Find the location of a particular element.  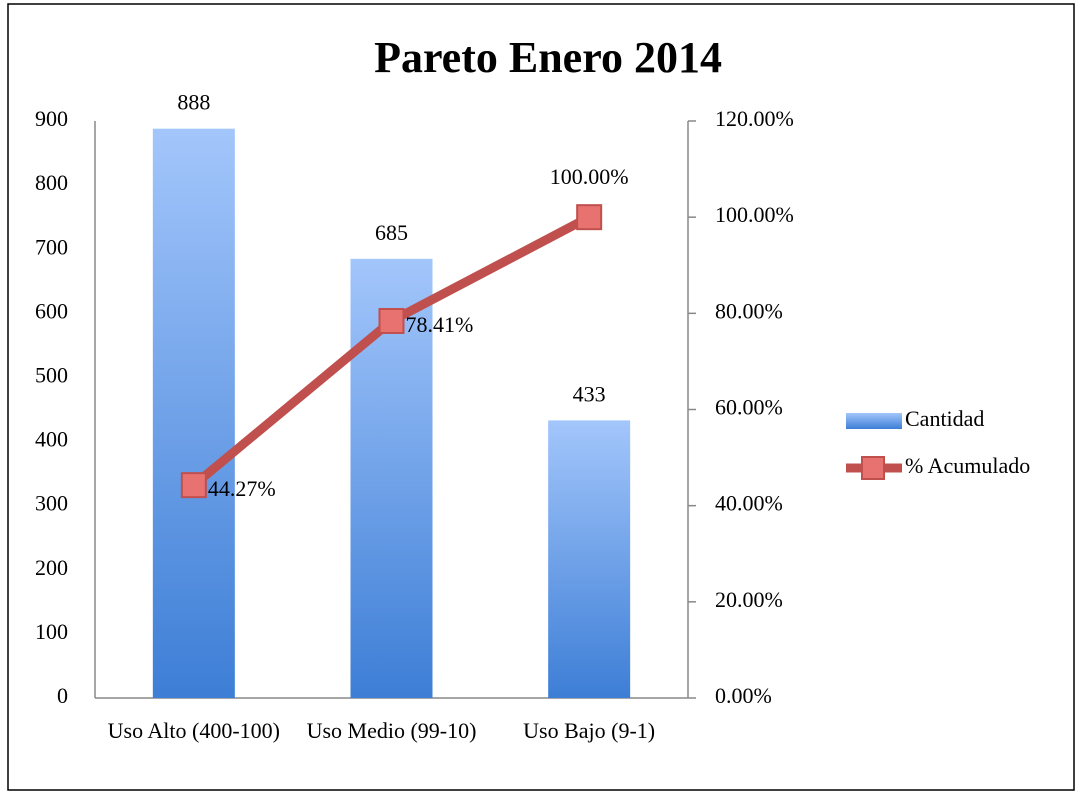

data-label: 888 is located at coordinates (193, 102).